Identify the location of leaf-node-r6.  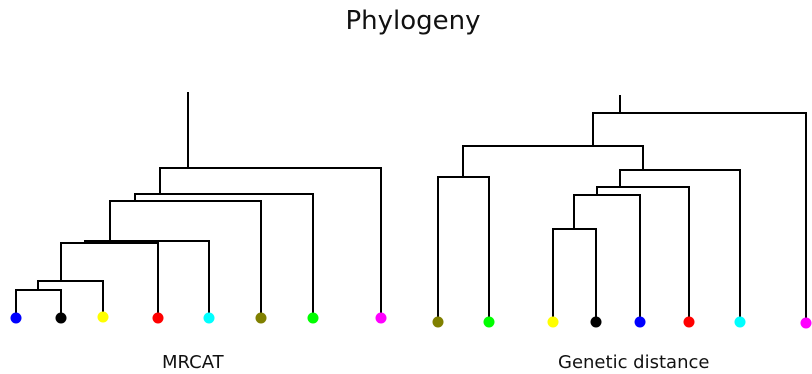
(689, 322).